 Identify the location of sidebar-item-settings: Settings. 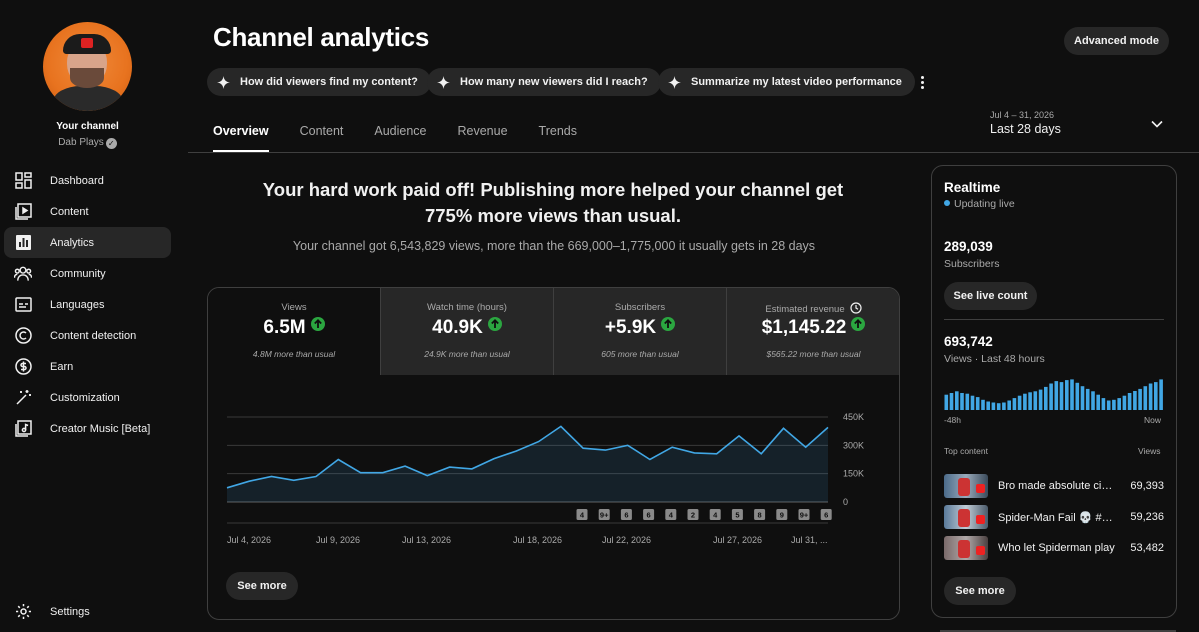
(87, 611).